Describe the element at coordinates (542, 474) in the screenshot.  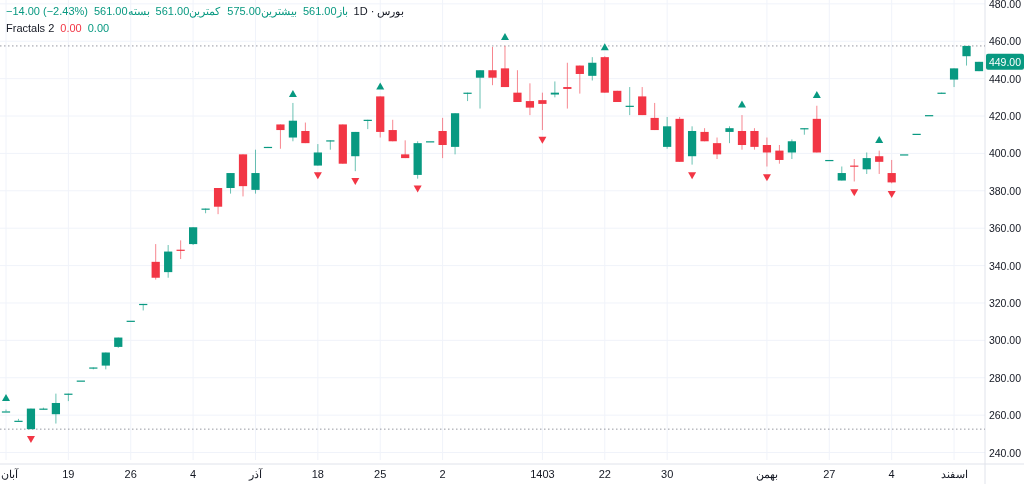
I see `x-tick-label: 1403` at that location.